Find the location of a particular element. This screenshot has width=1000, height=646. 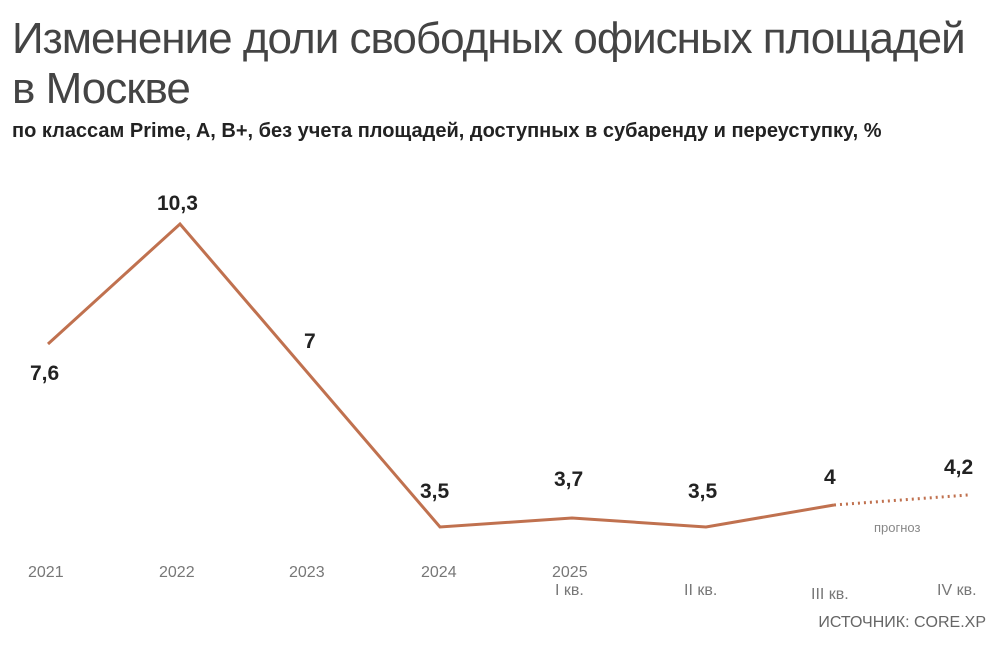

value-label-2024: 3,5 is located at coordinates (435, 491).